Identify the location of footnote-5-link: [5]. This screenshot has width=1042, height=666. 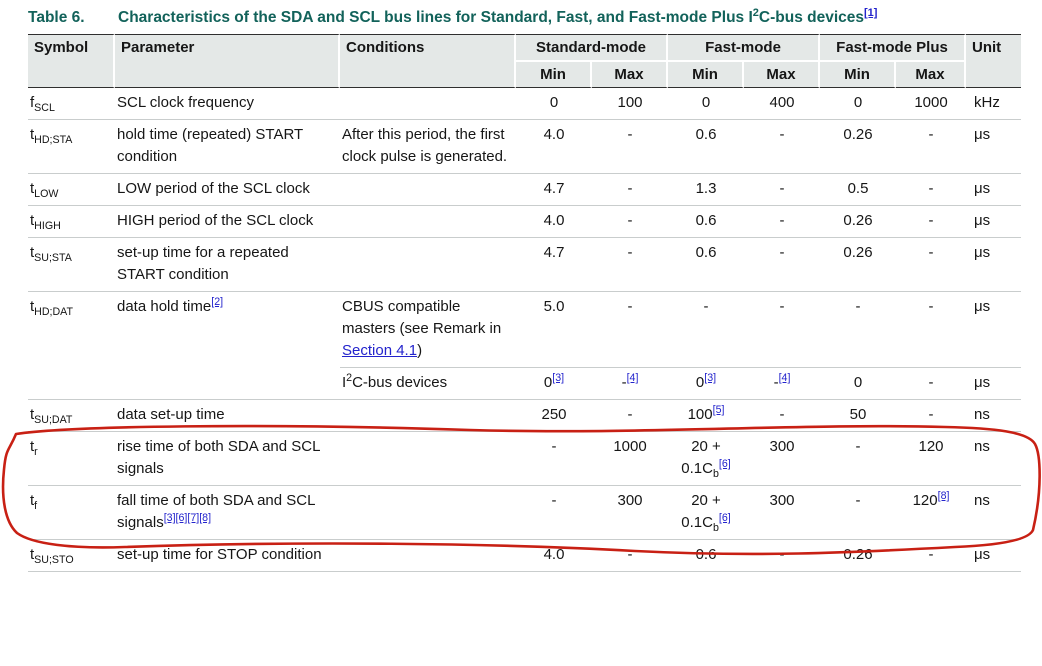
(718, 410).